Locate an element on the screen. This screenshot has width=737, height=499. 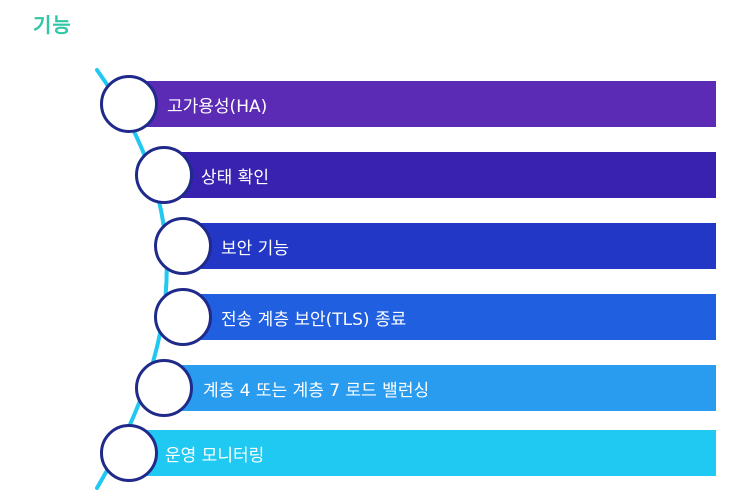
page-title: 기능 is located at coordinates (52, 25).